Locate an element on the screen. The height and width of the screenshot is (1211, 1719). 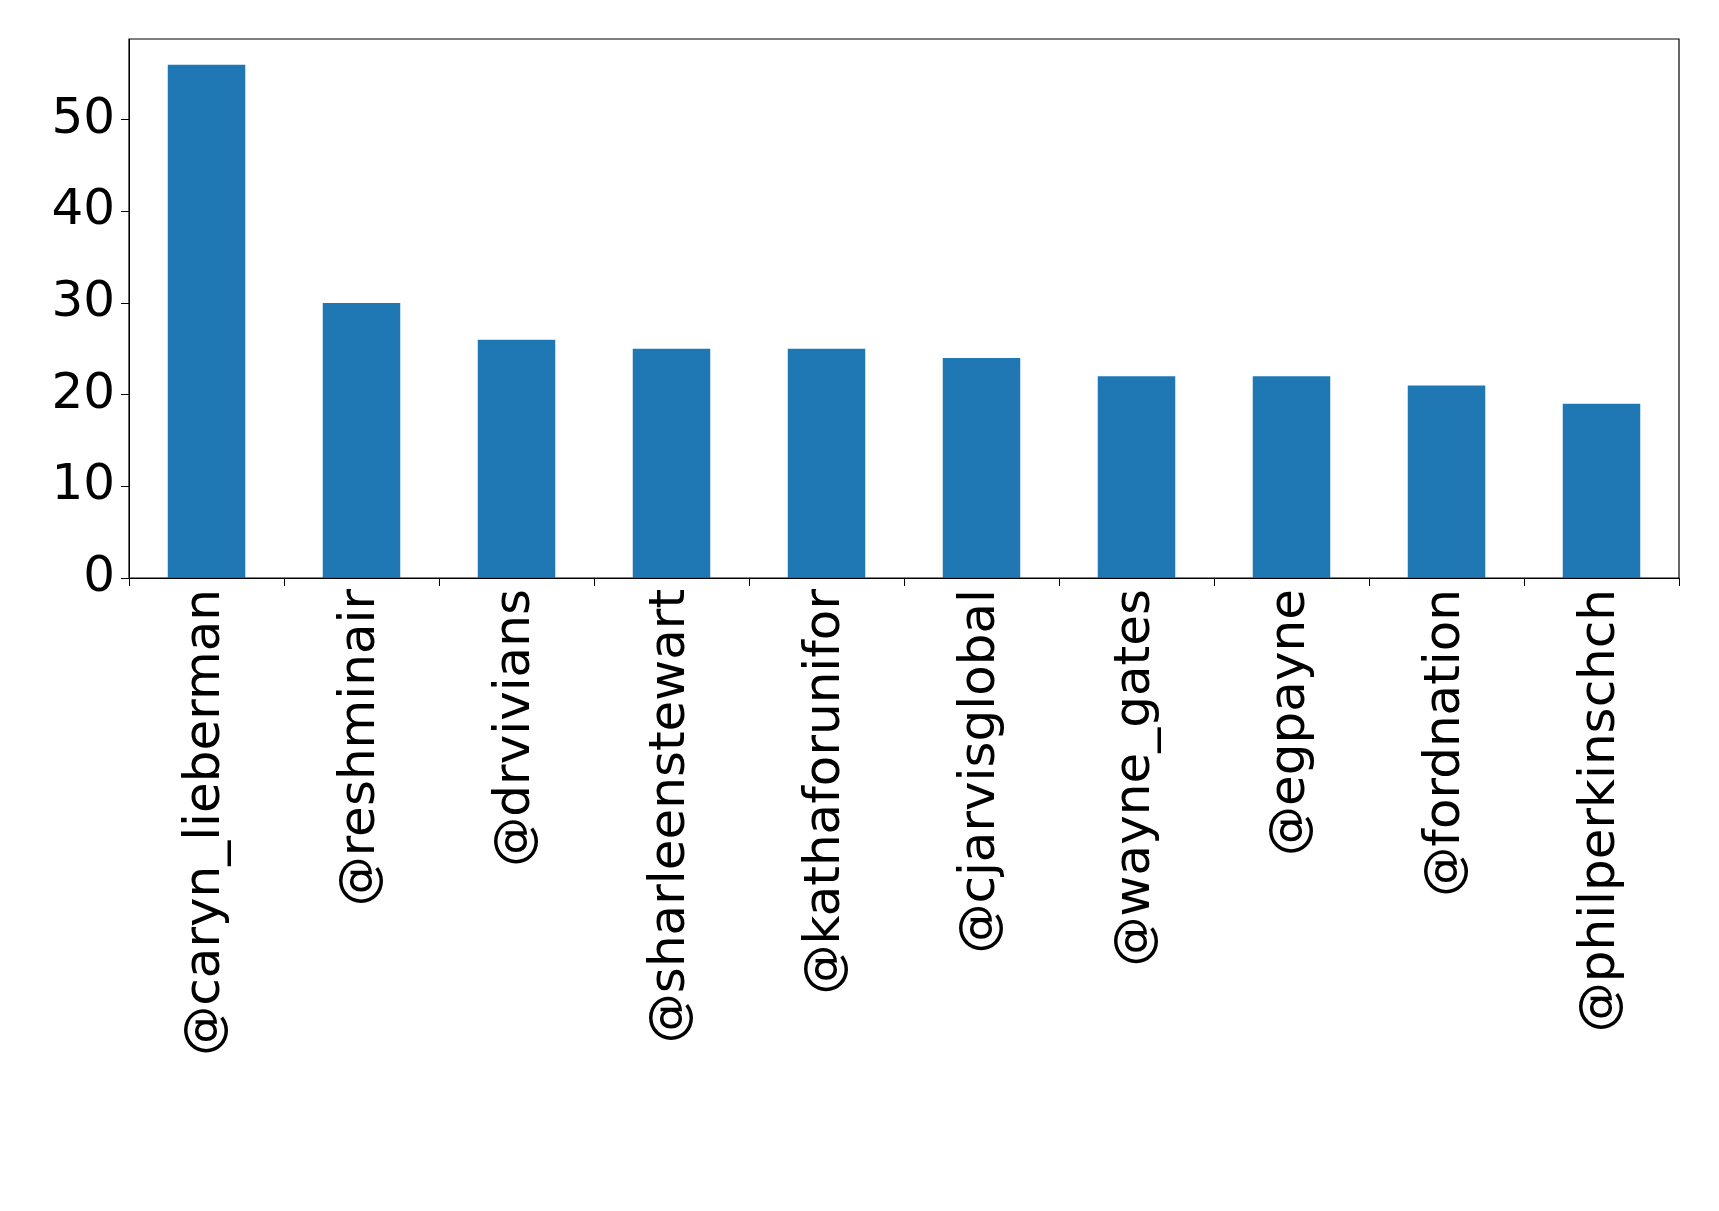
x-tick-label: @drvivians is located at coordinates (512, 728).